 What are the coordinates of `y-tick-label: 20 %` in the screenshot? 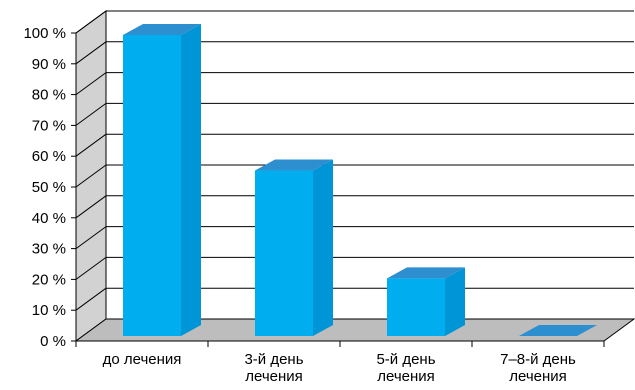 It's located at (49, 279).